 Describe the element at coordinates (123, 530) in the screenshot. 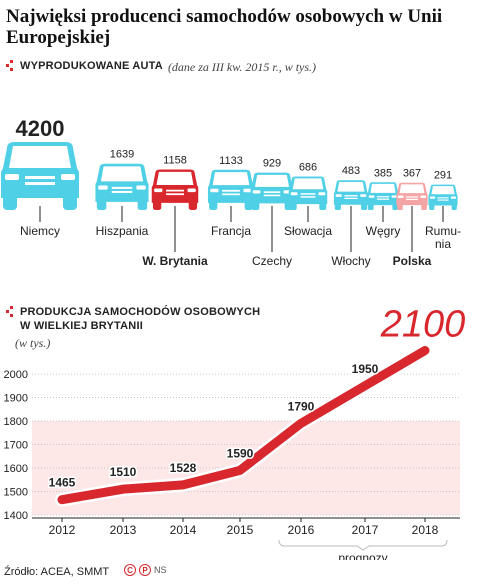

I see `x-tick-label: 2013` at that location.